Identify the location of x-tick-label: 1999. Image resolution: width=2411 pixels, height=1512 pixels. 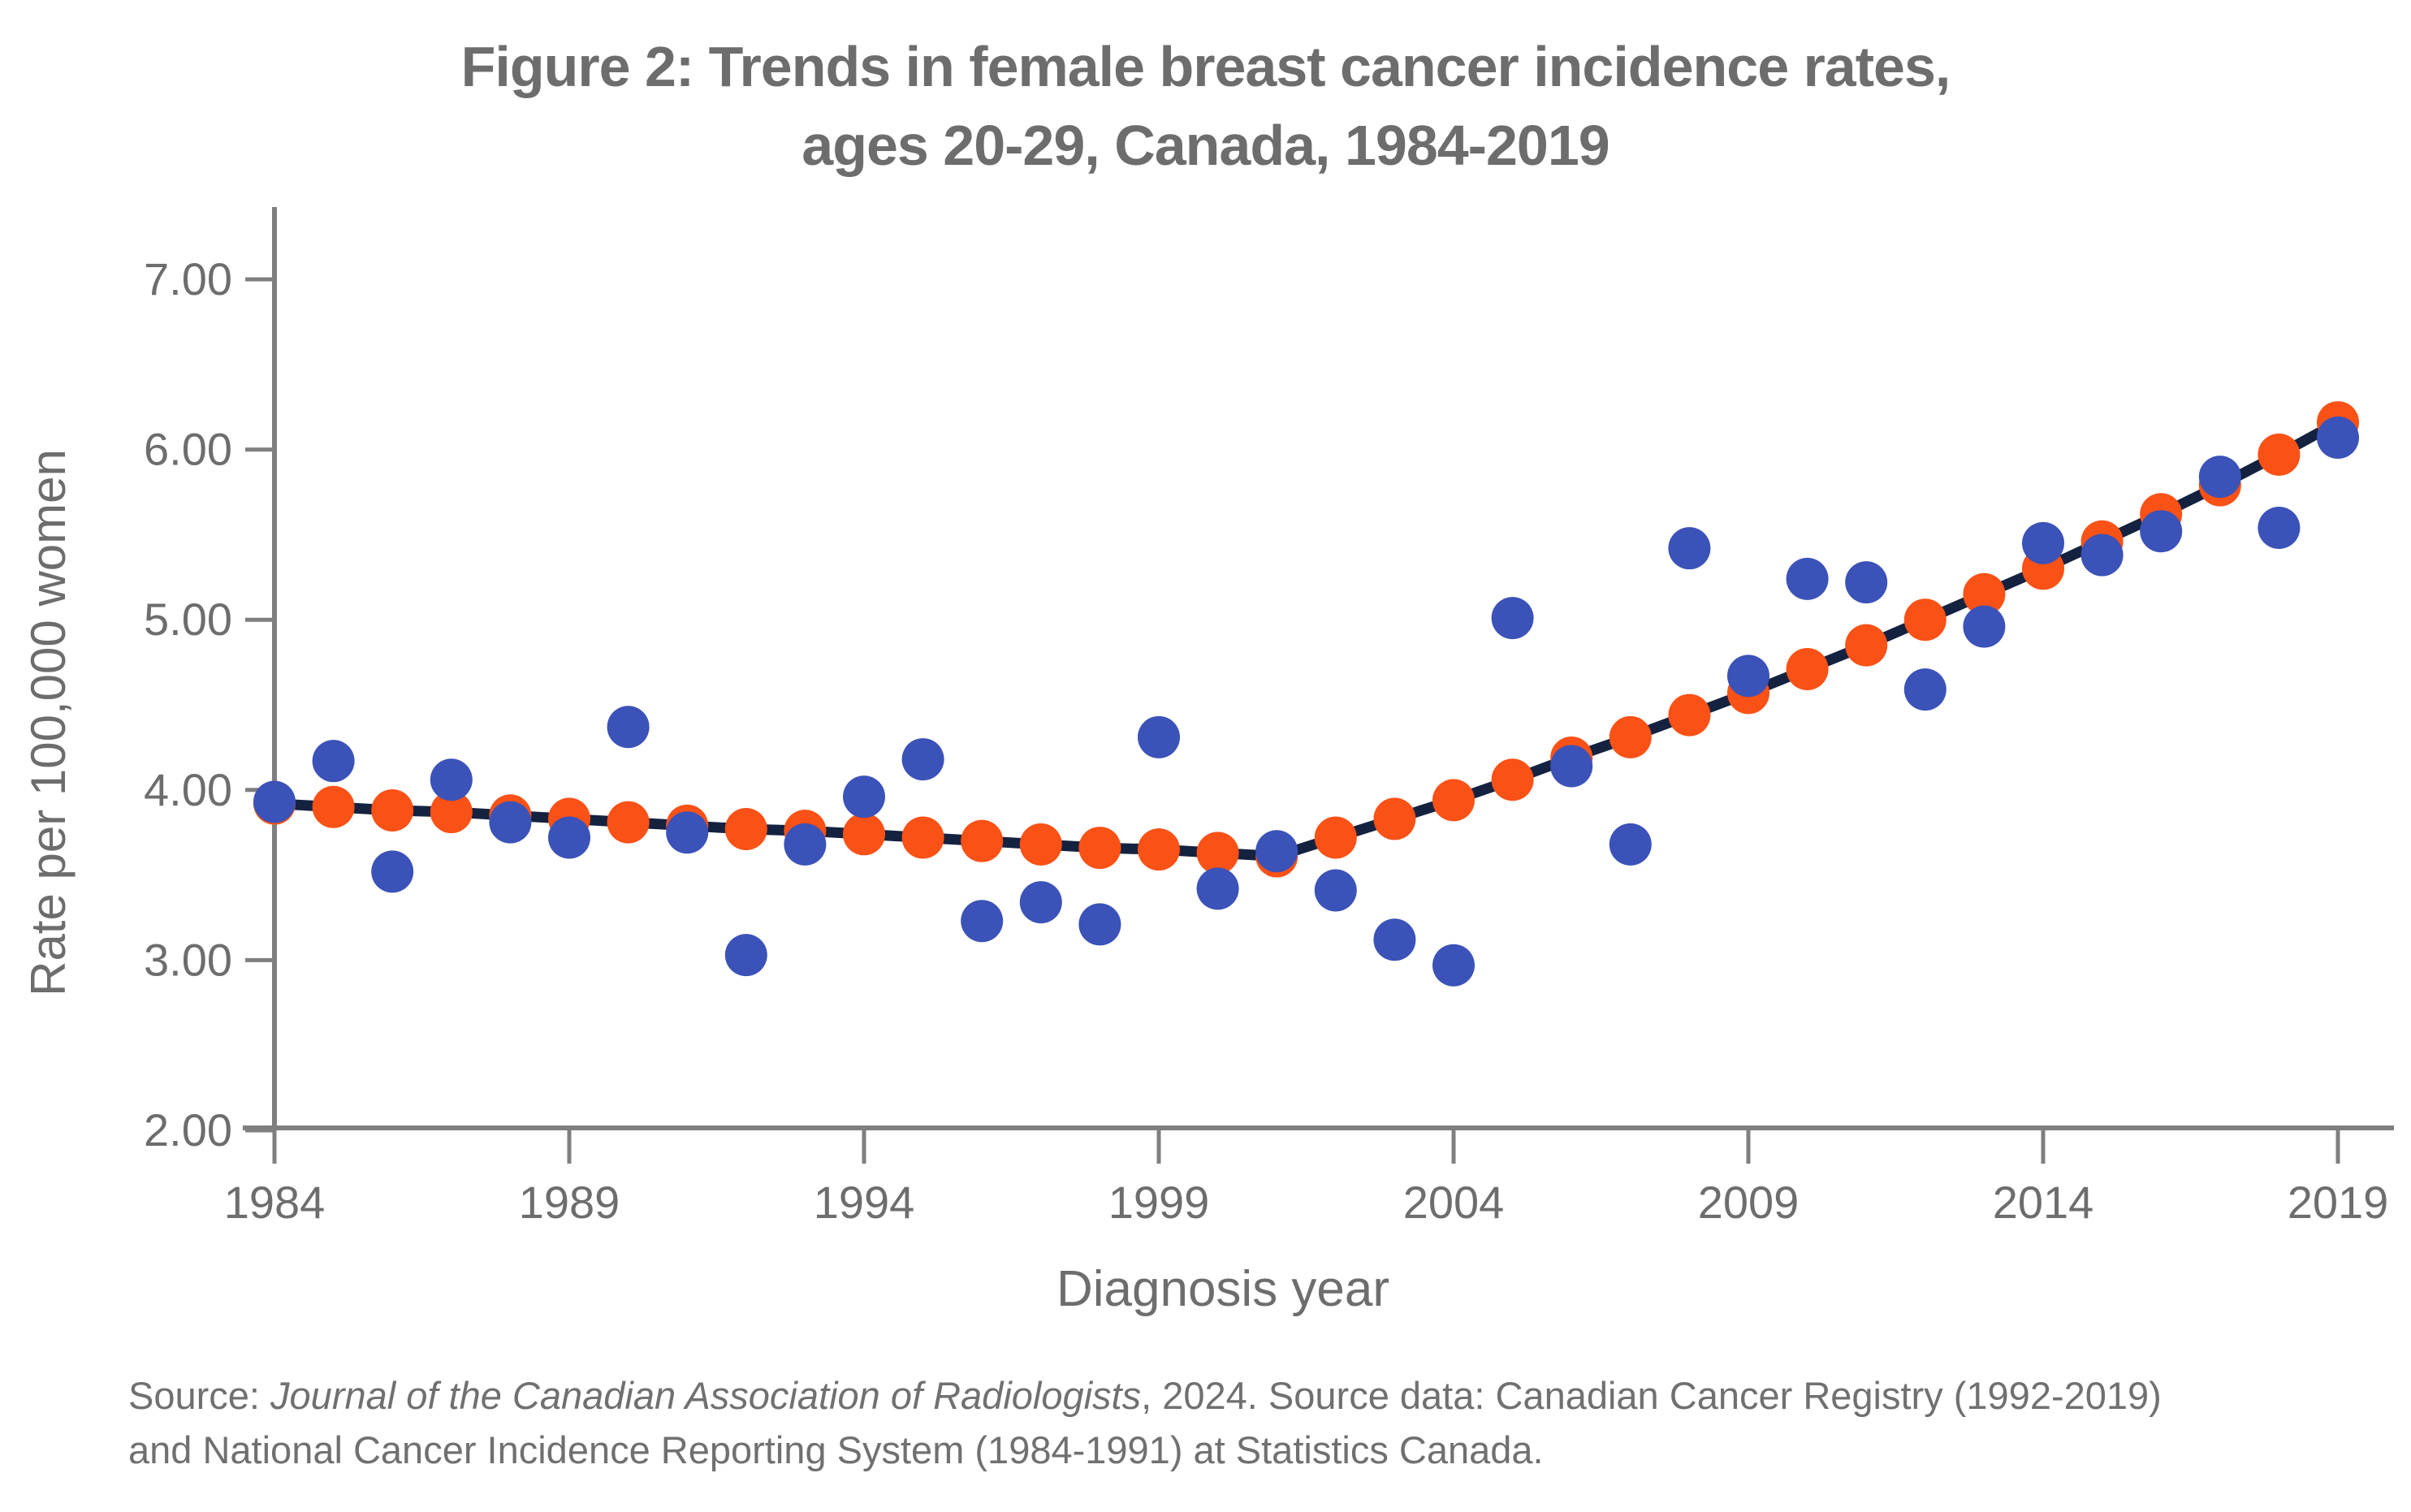
(1159, 1202).